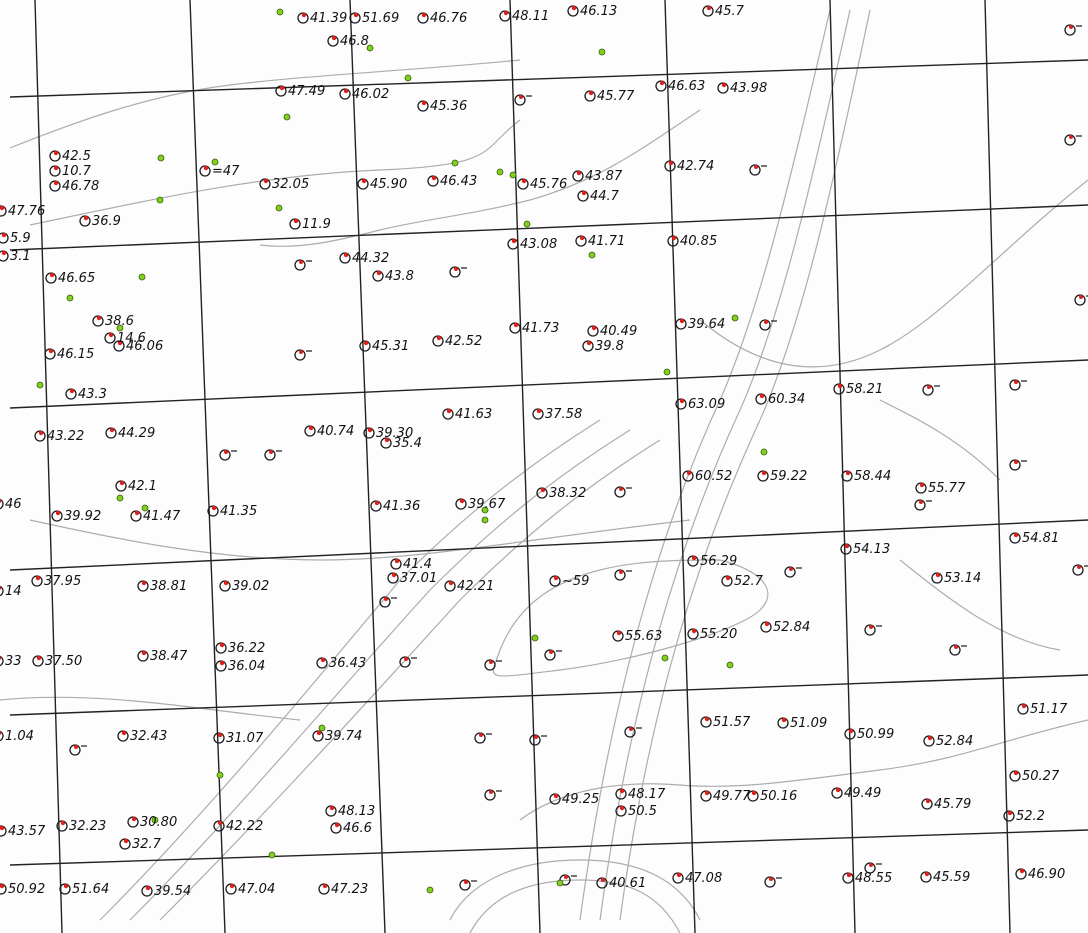 This screenshot has width=1088, height=933. What do you see at coordinates (370, 258) in the screenshot?
I see `elevation-label: 44.32` at bounding box center [370, 258].